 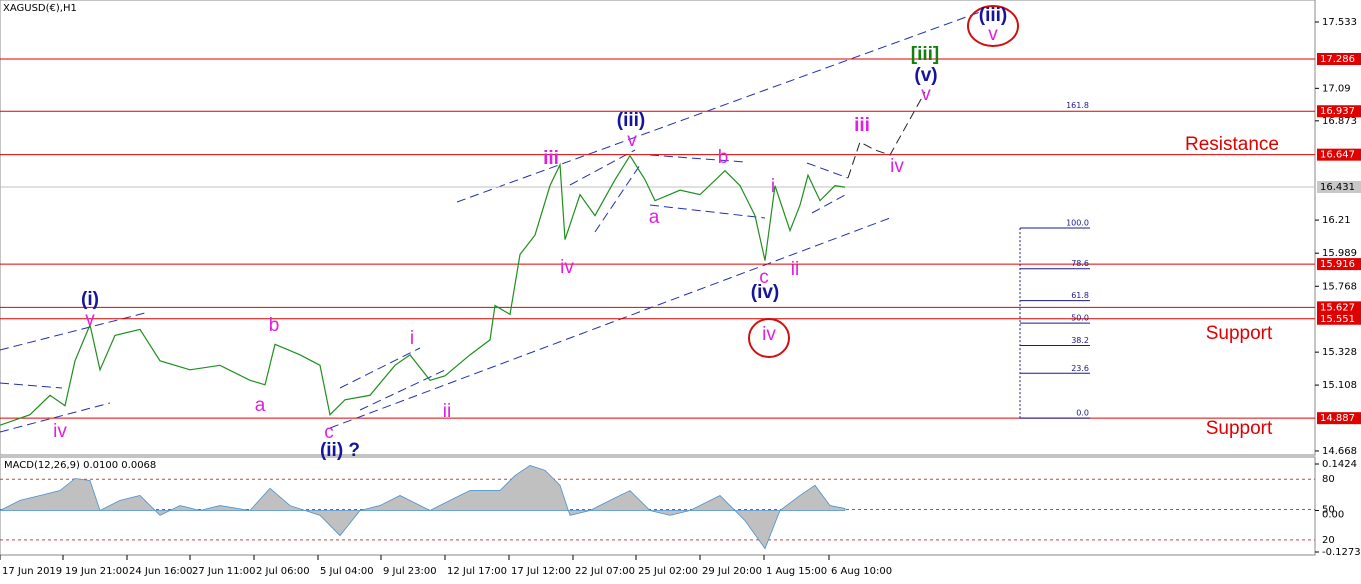 I want to click on macd-level-label: 50, so click(x=1328, y=510).